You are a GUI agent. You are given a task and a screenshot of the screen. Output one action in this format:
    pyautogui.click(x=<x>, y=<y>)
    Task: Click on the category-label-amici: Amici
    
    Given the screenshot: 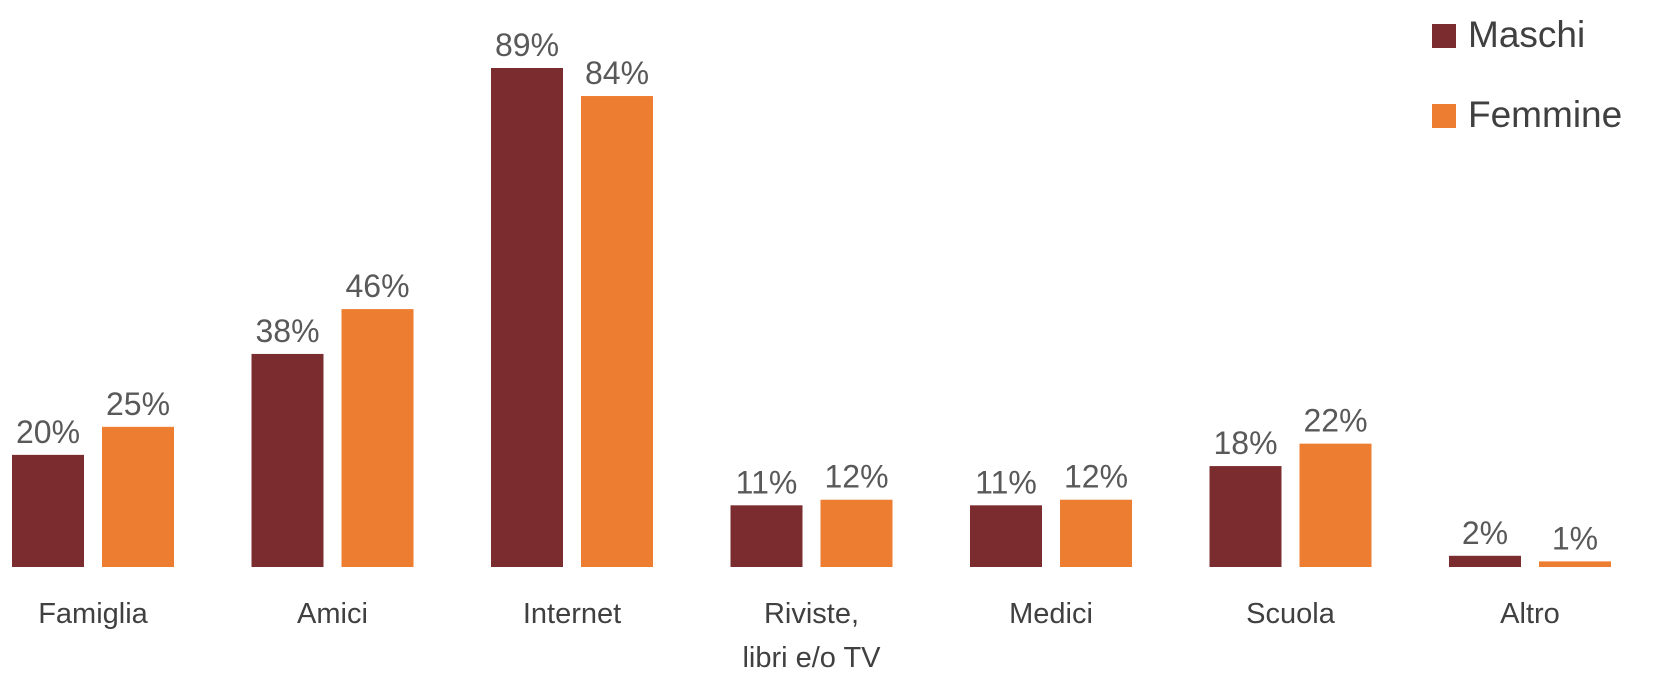 What is the action you would take?
    pyautogui.click(x=332, y=614)
    